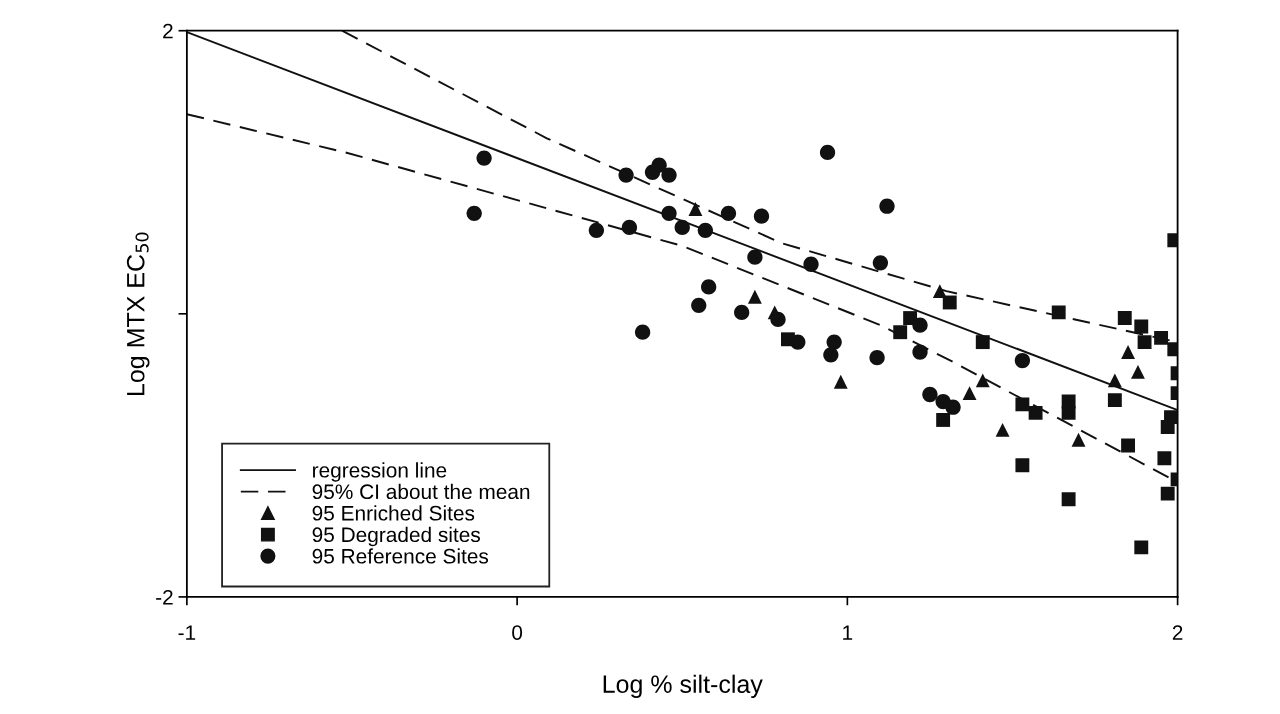 Image resolution: width=1280 pixels, height=714 pixels. I want to click on x-tick-label: 0, so click(517, 632).